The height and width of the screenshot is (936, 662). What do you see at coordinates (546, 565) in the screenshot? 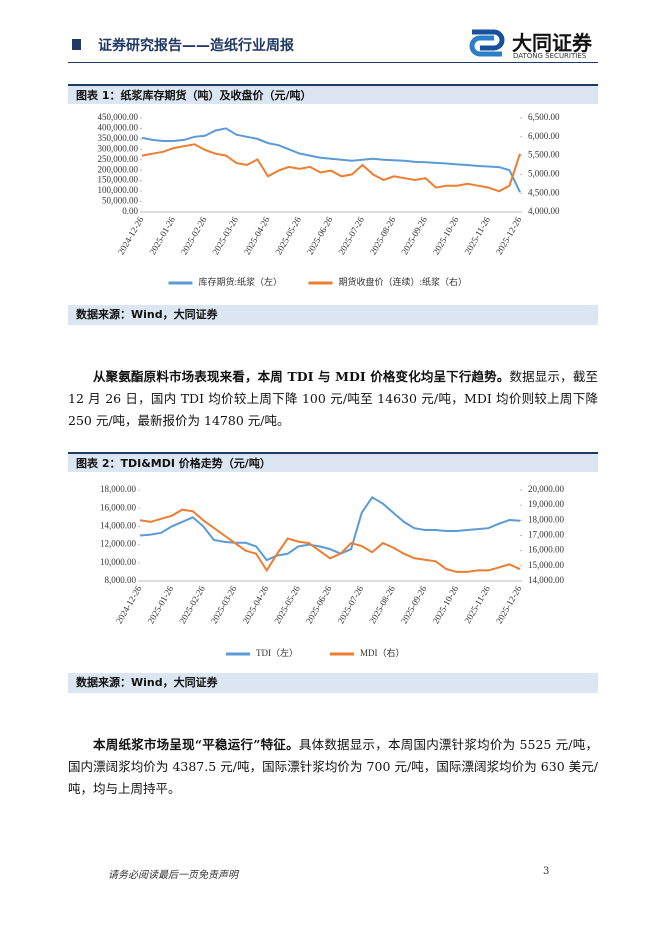
I see `y2-tick-label: 15,000.00` at bounding box center [546, 565].